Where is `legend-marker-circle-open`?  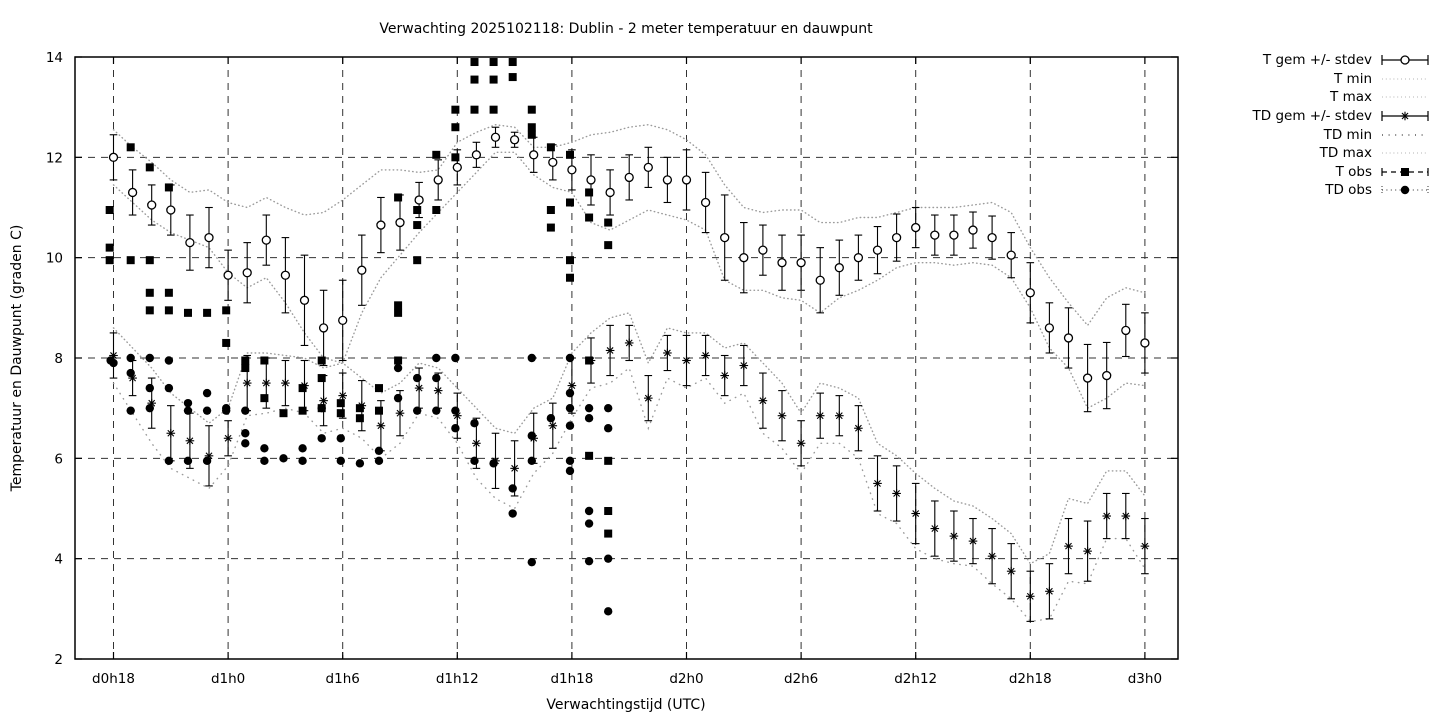
legend-marker-circle-open is located at coordinates (1405, 60).